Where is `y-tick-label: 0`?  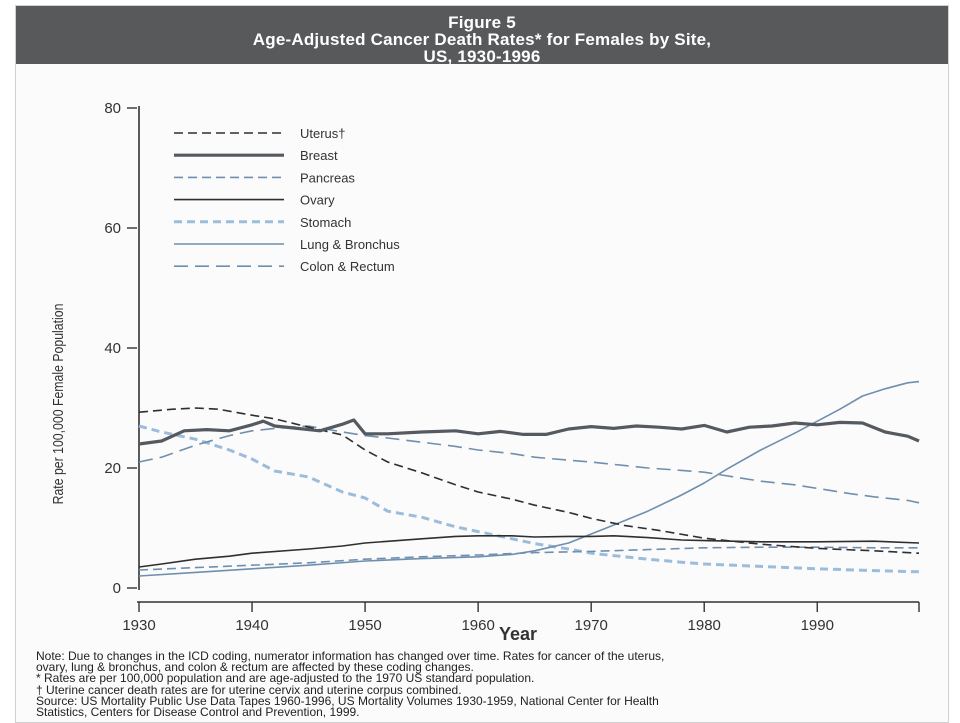 y-tick-label: 0 is located at coordinates (117, 588).